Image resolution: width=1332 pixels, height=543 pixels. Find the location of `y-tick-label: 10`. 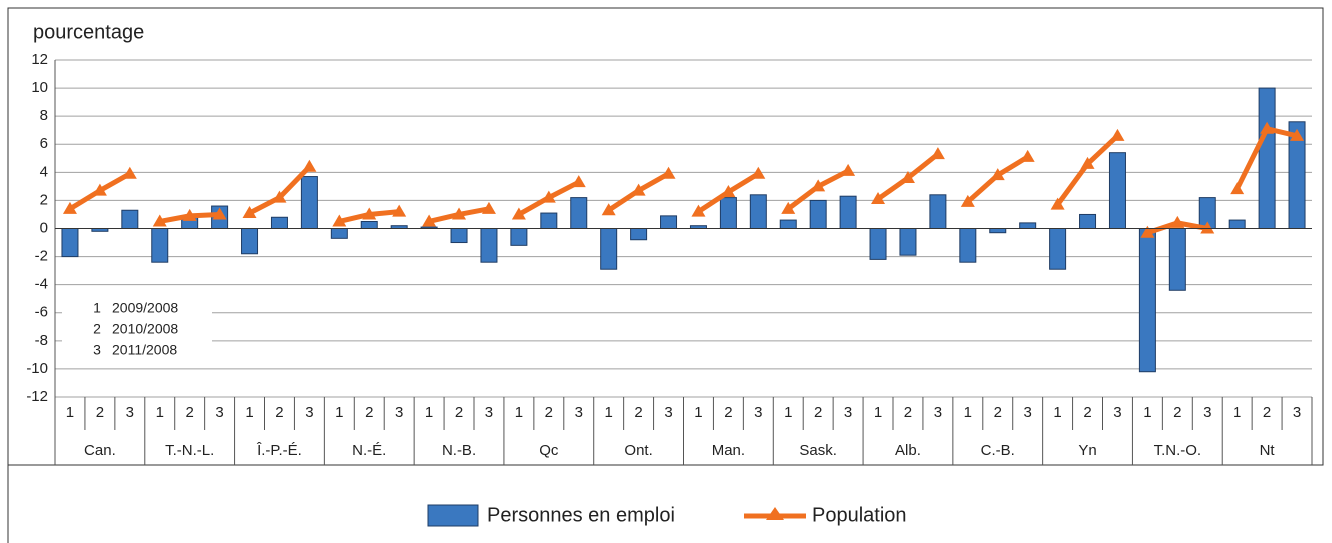

y-tick-label: 10 is located at coordinates (39, 87).